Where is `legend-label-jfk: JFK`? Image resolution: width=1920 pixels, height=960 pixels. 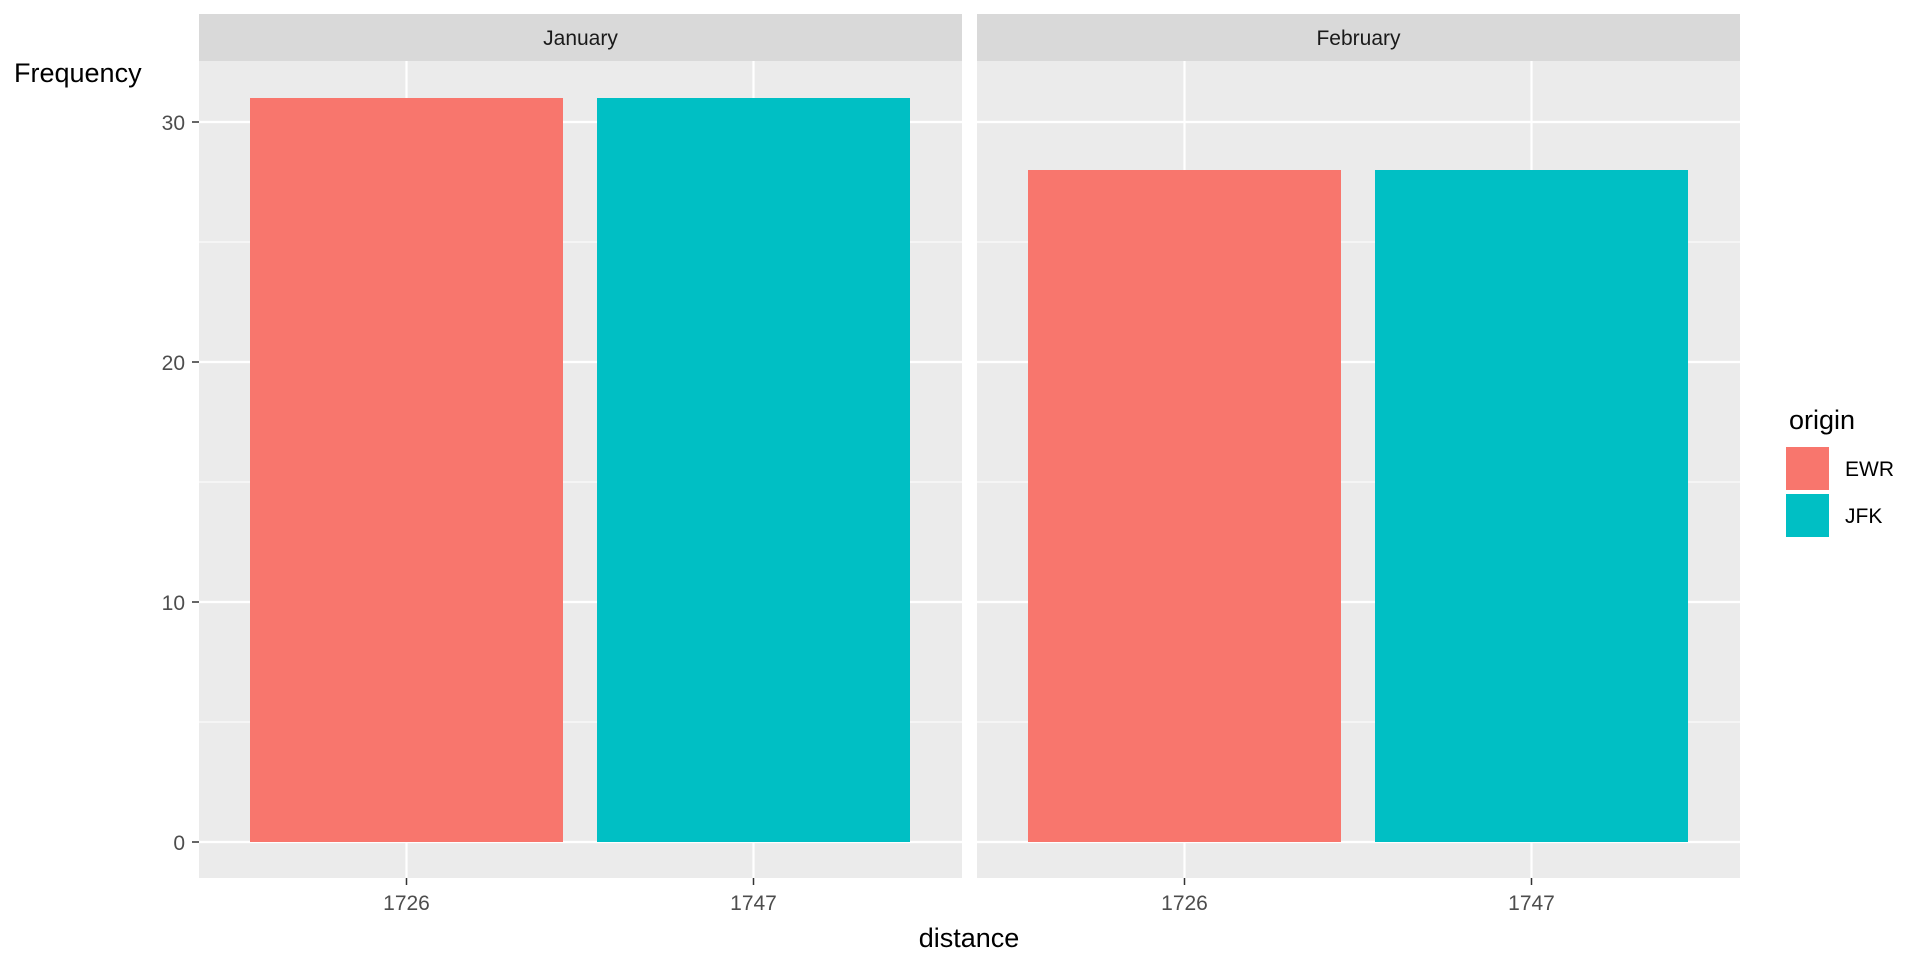
legend-label-jfk: JFK is located at coordinates (1863, 516).